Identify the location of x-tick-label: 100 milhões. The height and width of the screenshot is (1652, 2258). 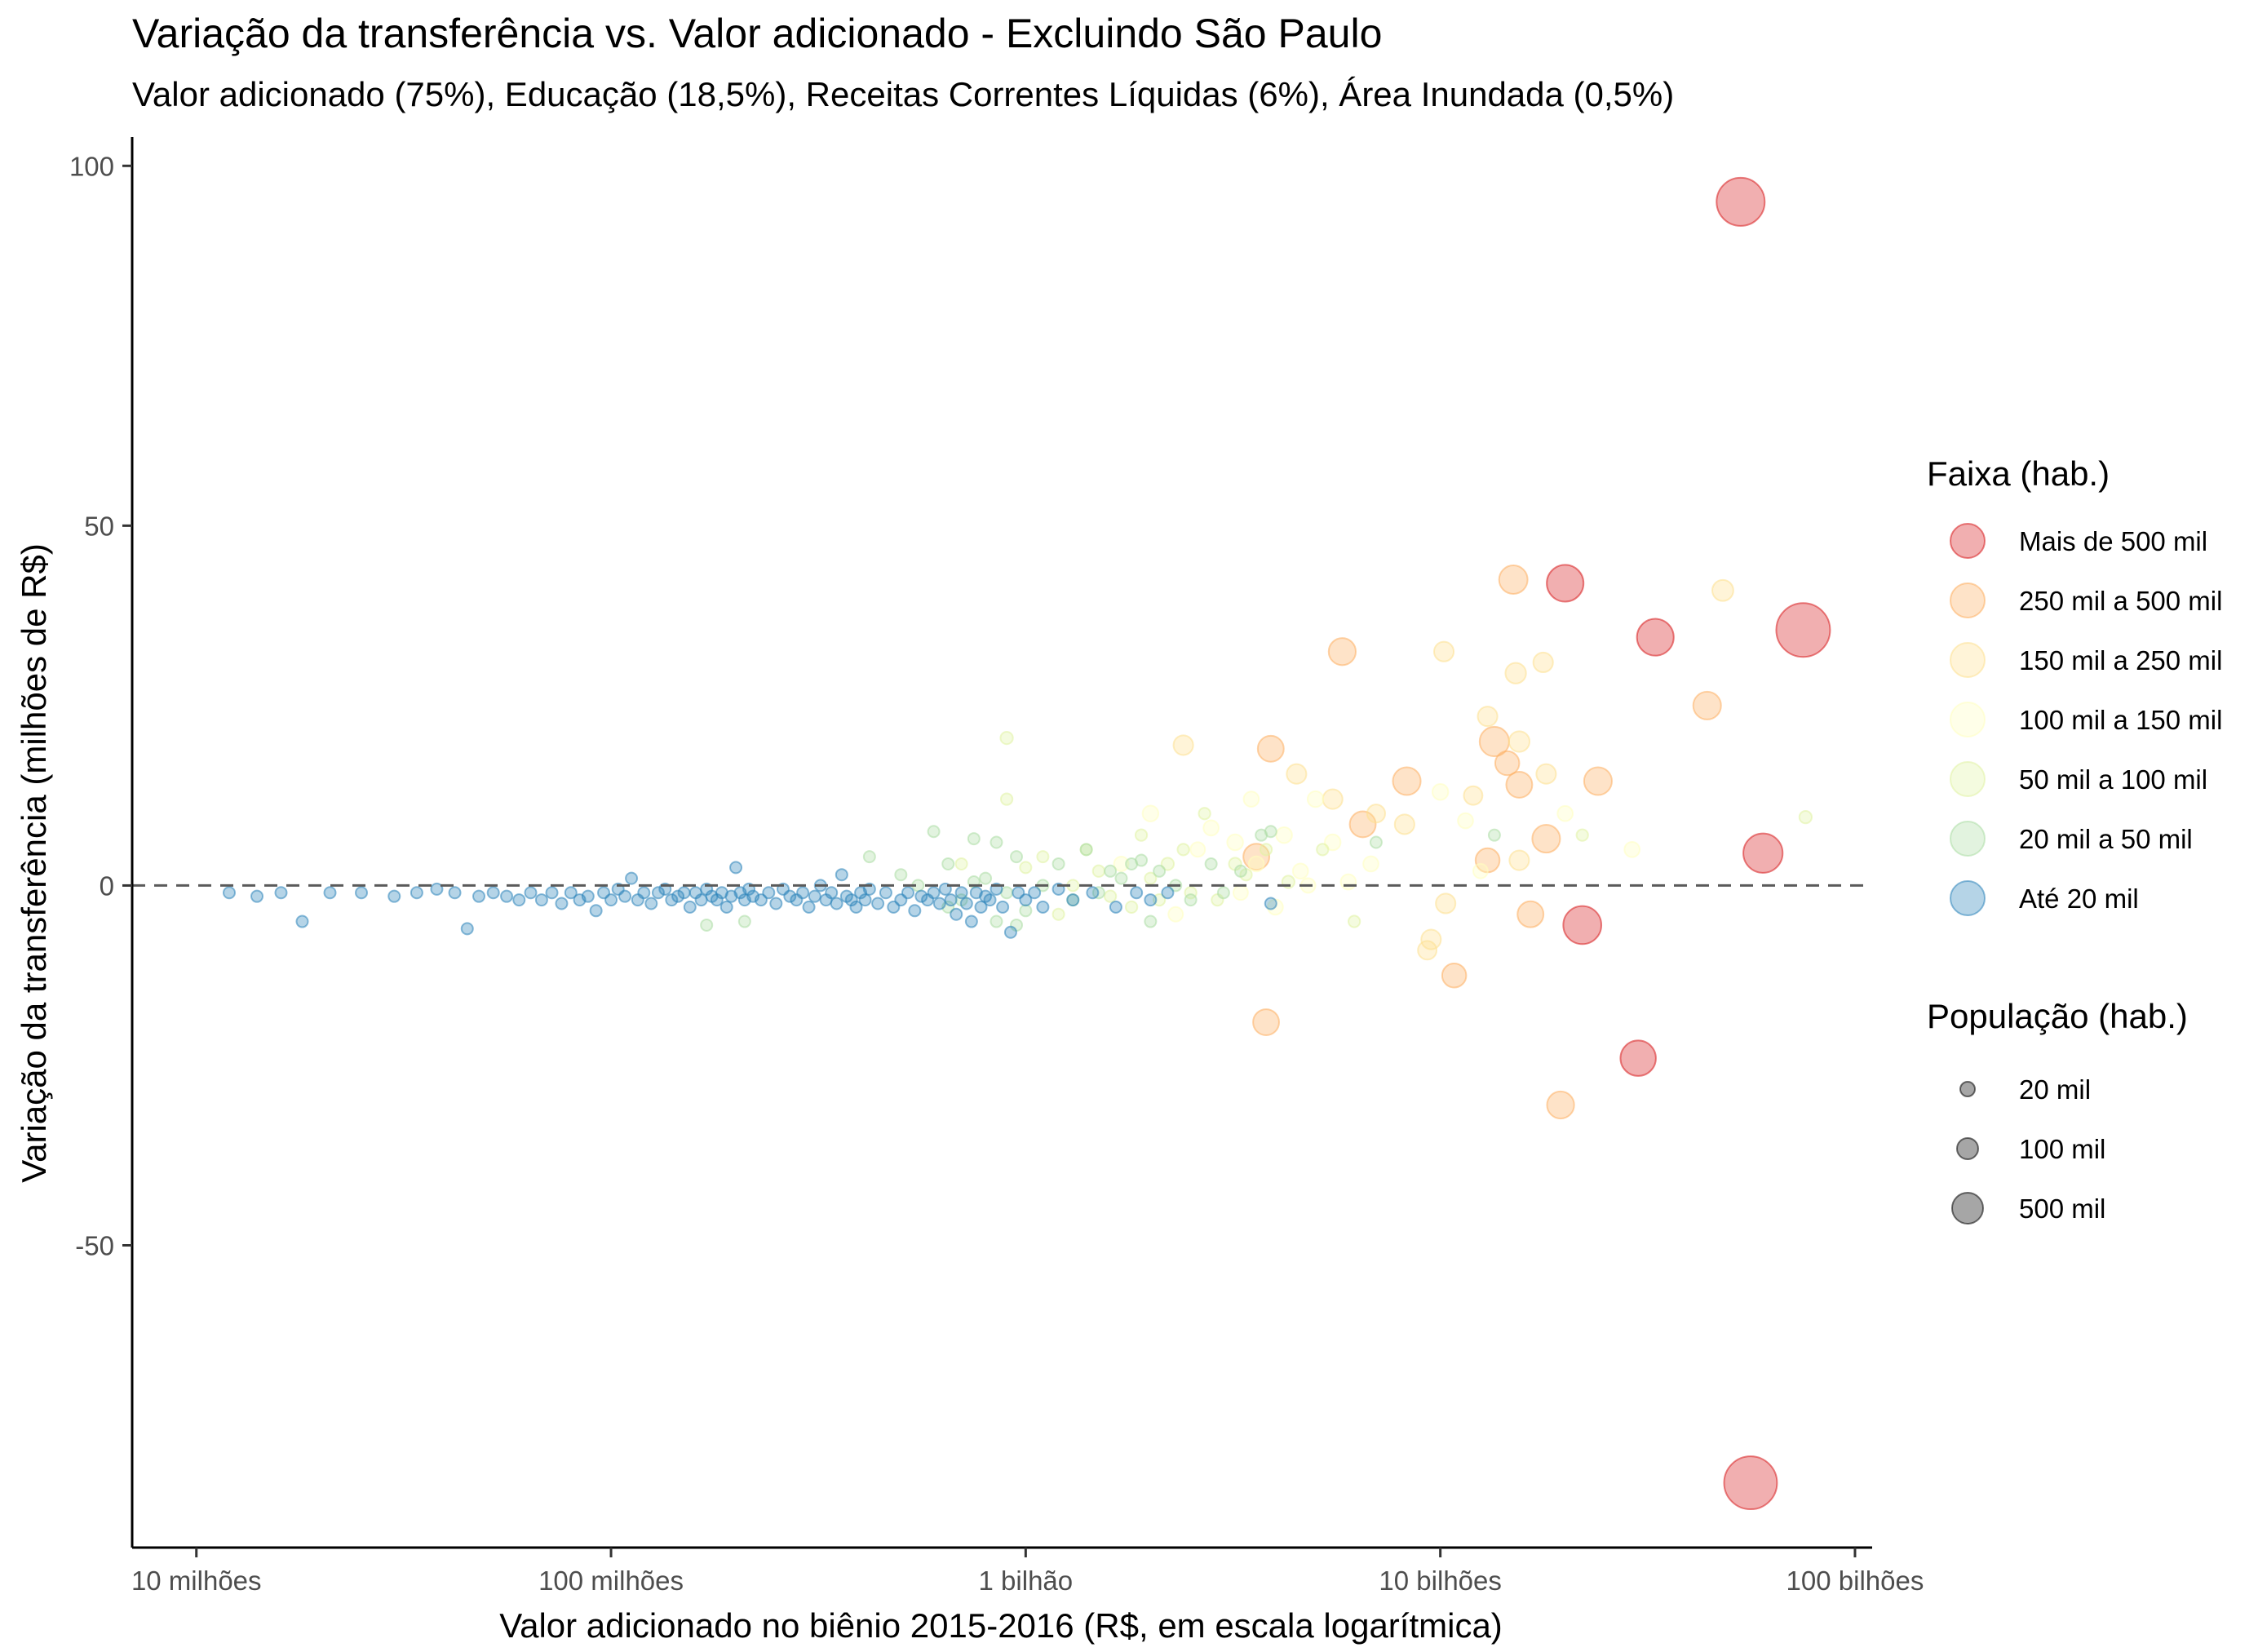
(611, 1581).